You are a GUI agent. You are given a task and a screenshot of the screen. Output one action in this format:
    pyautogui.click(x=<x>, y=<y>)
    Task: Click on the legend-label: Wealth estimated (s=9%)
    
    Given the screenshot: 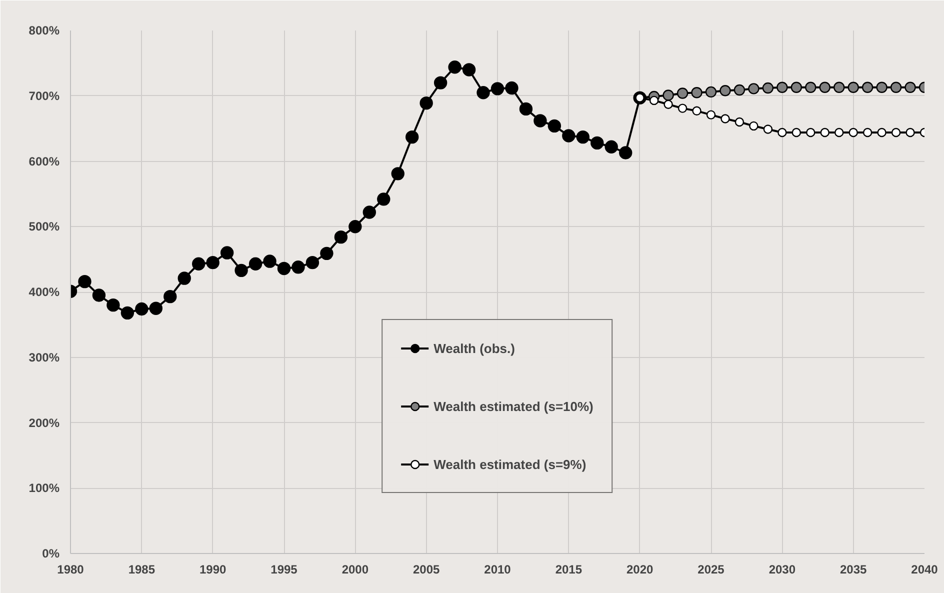 What is the action you would take?
    pyautogui.click(x=510, y=464)
    